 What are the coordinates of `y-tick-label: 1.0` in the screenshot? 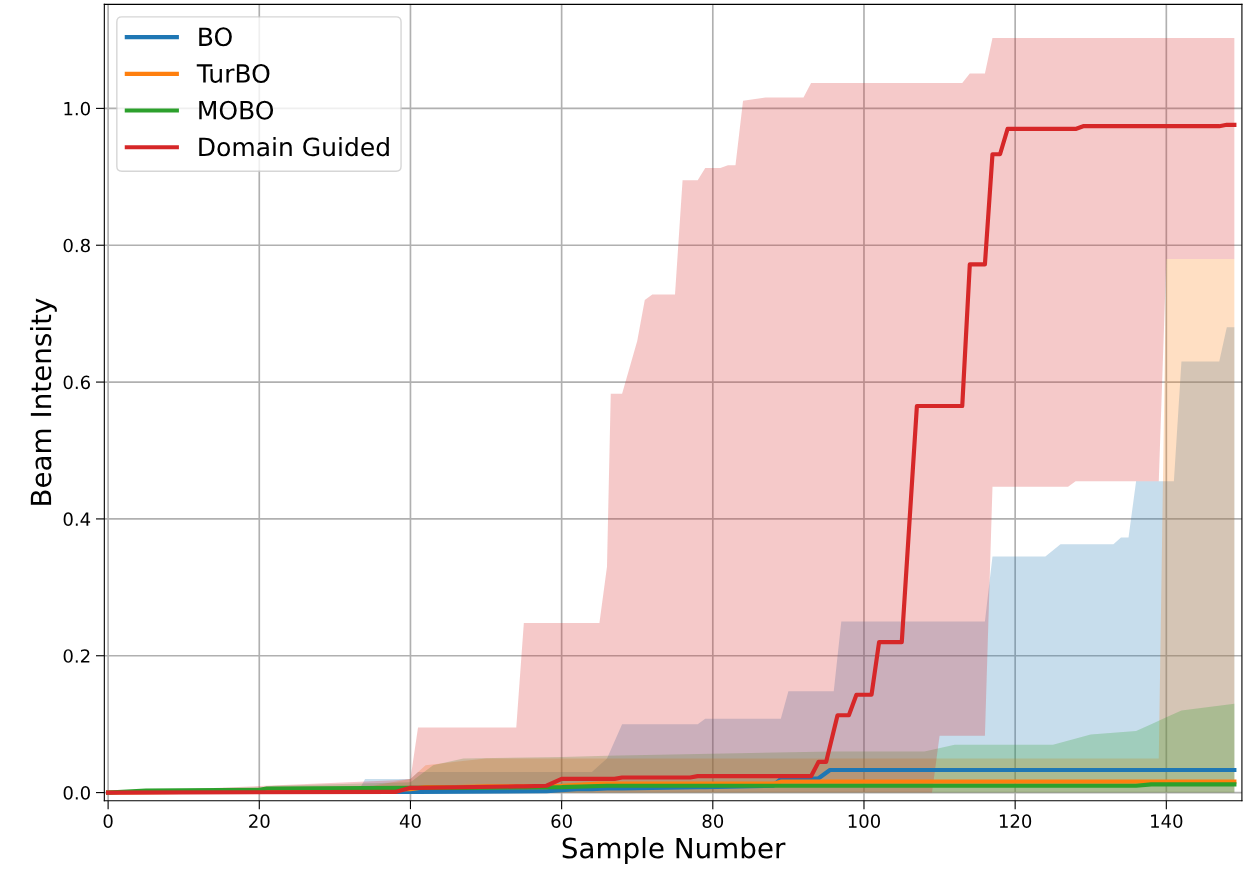 It's located at (77, 108).